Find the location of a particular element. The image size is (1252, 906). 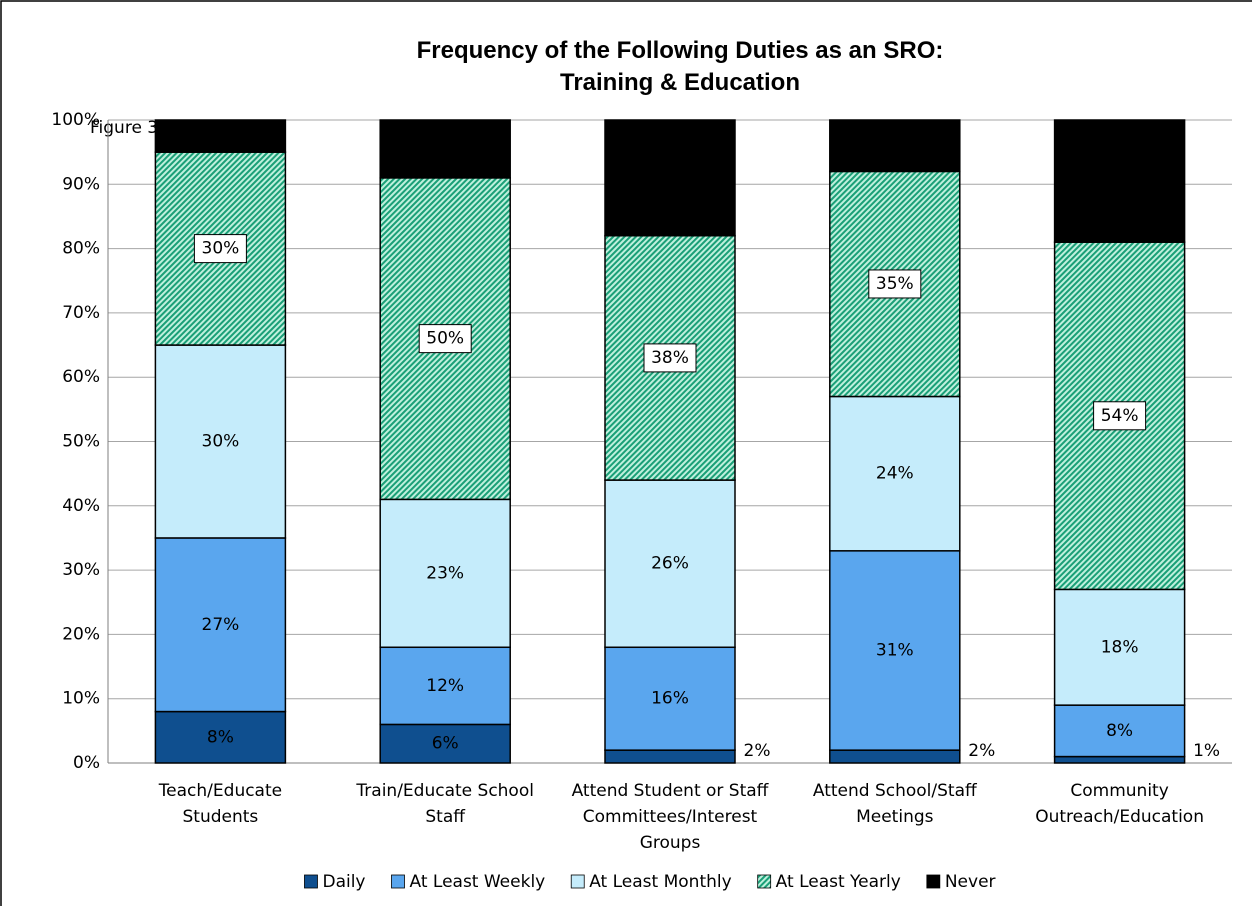

y-tick-label: 40% is located at coordinates (81, 506).